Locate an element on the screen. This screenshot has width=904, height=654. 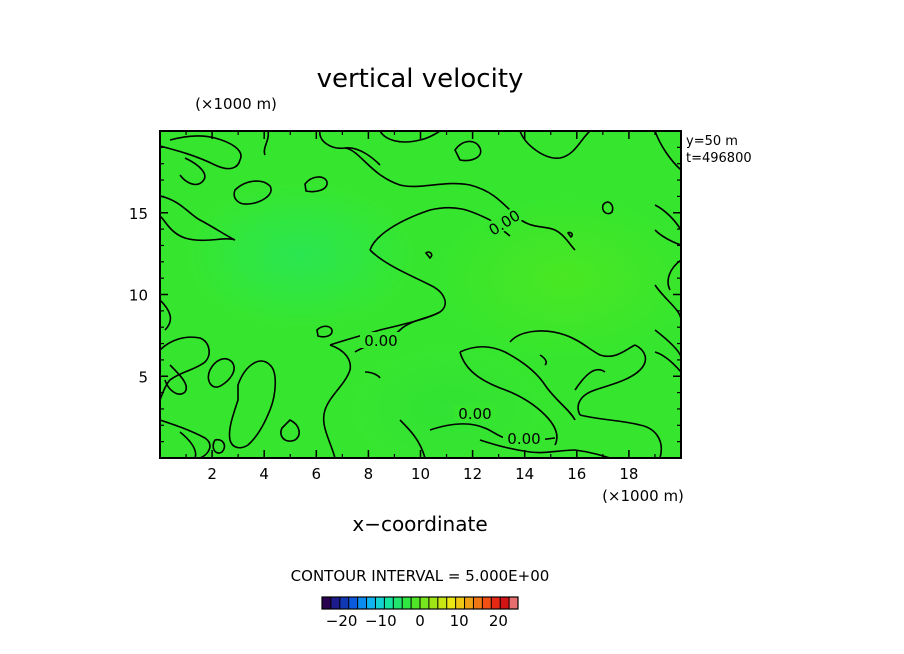
x-tick-label: 6 is located at coordinates (317, 474).